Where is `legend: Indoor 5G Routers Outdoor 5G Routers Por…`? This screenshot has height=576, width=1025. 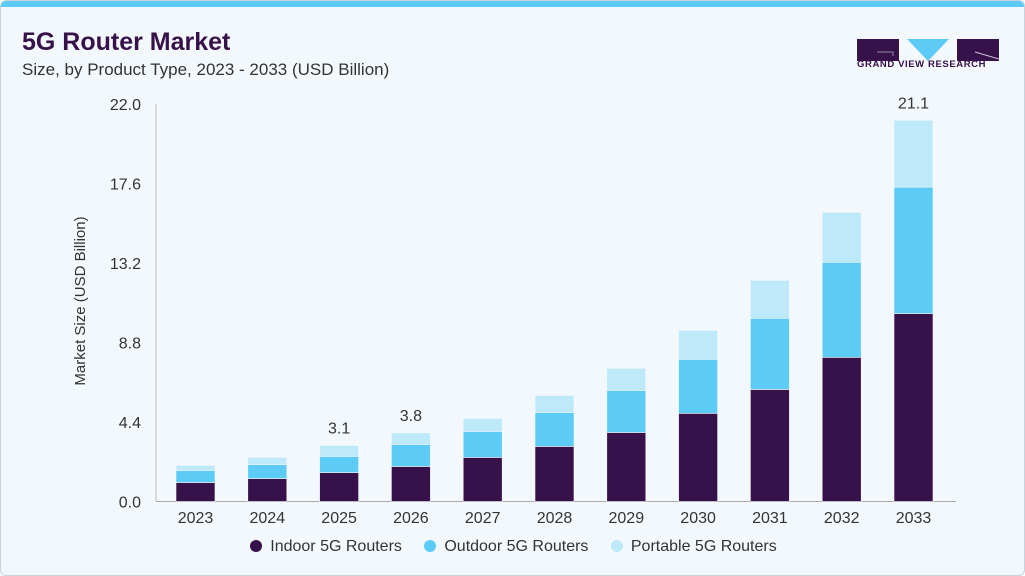
legend: Indoor 5G Routers Outdoor 5G Routers Por… is located at coordinates (512, 547).